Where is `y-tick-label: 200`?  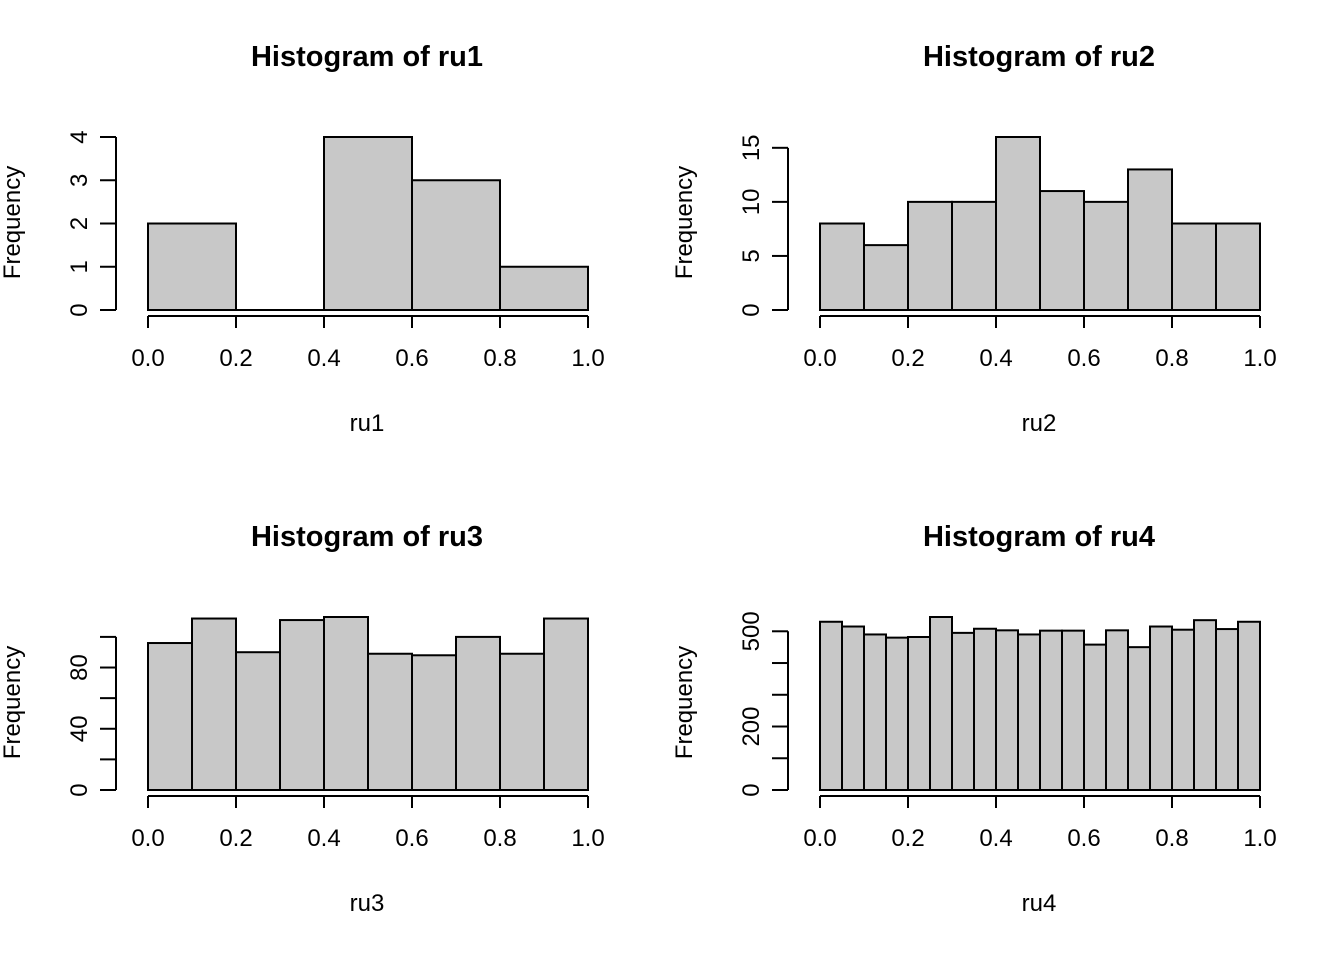
y-tick-label: 200 is located at coordinates (751, 726).